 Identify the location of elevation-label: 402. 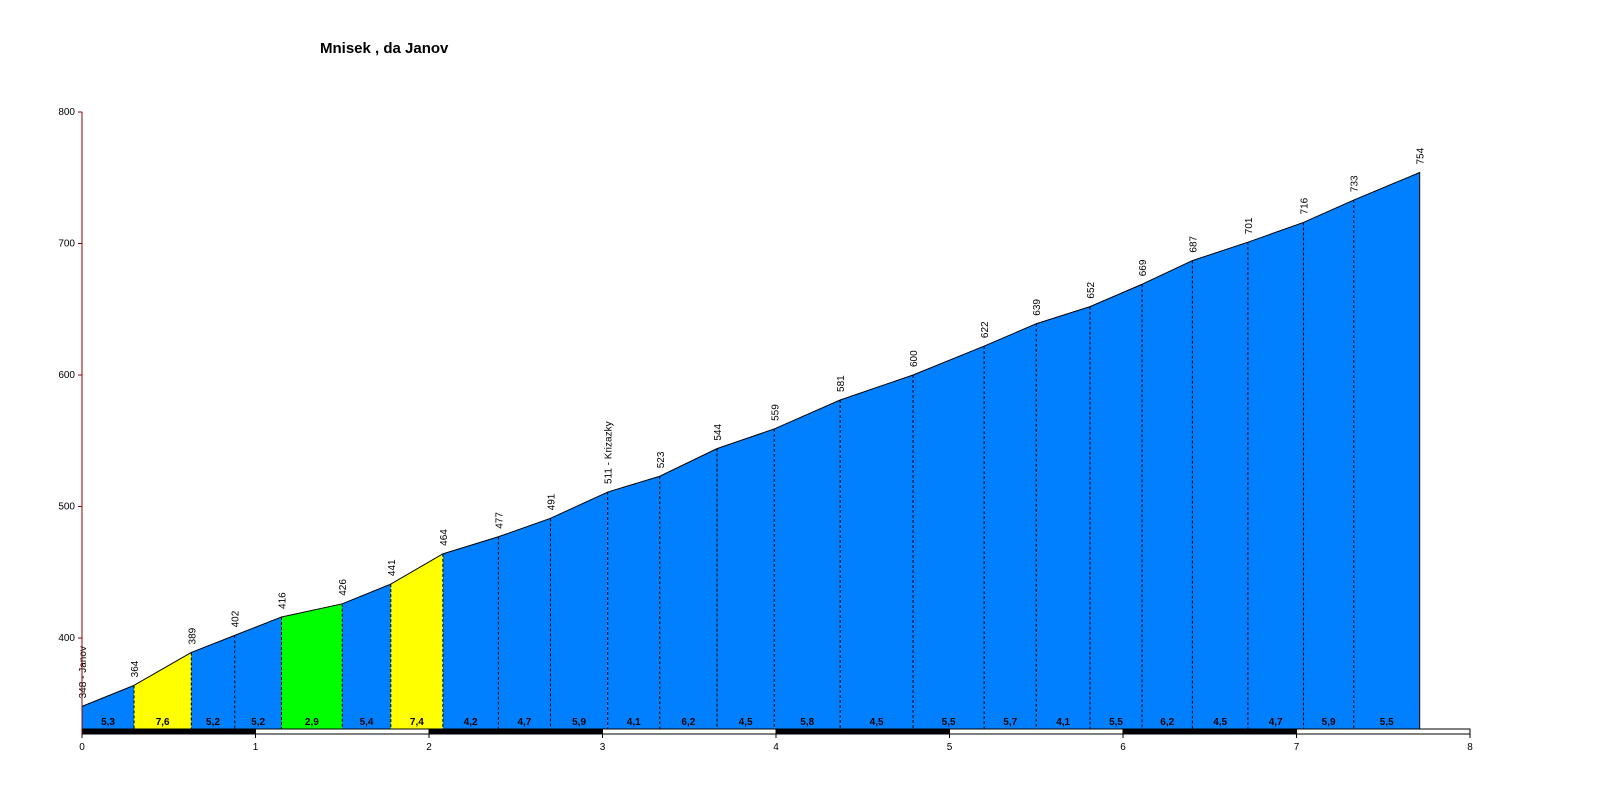
(236, 618).